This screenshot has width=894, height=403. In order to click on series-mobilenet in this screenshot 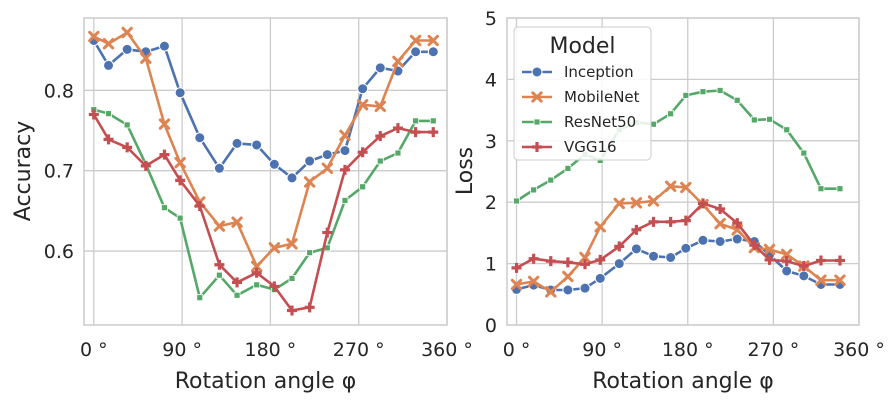, I will do `click(678, 239)`.